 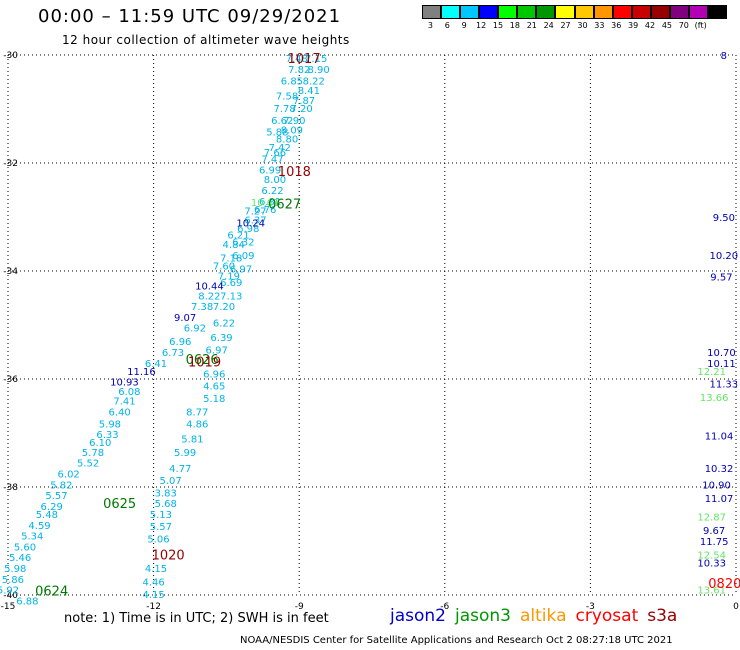 What do you see at coordinates (294, 121) in the screenshot?
I see `swh-value: 7.90` at bounding box center [294, 121].